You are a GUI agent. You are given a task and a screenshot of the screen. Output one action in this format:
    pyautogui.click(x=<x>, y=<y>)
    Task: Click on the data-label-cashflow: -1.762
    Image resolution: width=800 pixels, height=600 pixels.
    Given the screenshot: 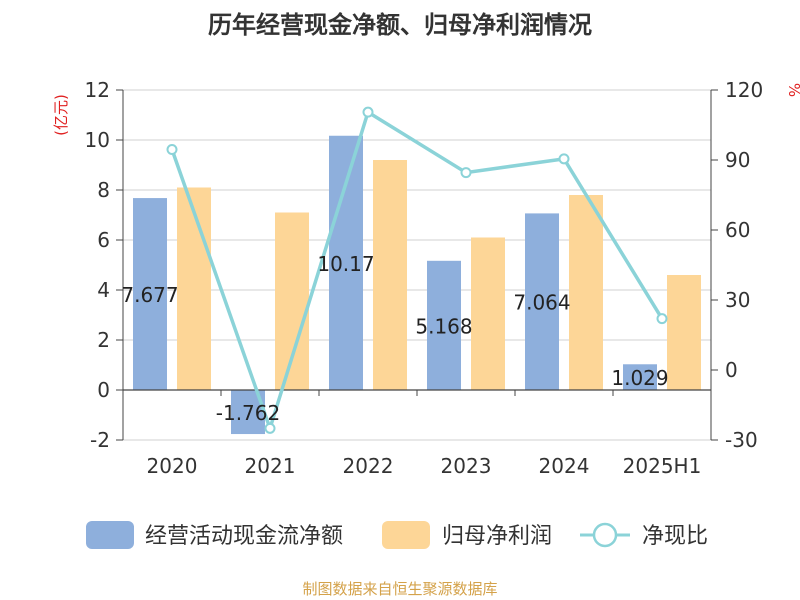 What is the action you would take?
    pyautogui.click(x=248, y=413)
    